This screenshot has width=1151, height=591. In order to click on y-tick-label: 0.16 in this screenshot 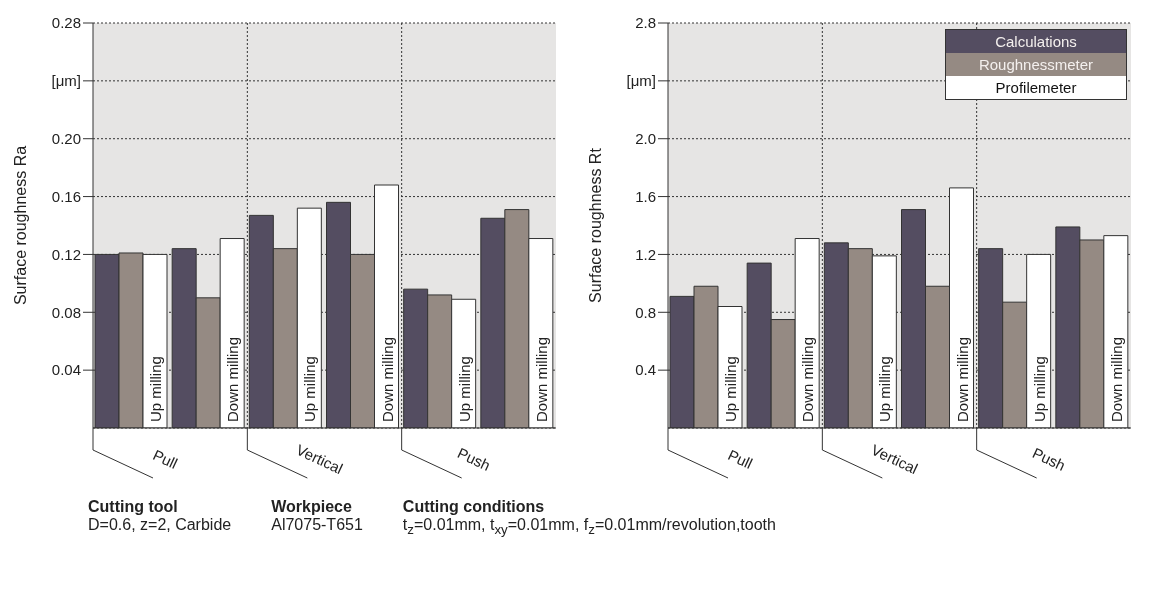, I will do `click(66, 196)`.